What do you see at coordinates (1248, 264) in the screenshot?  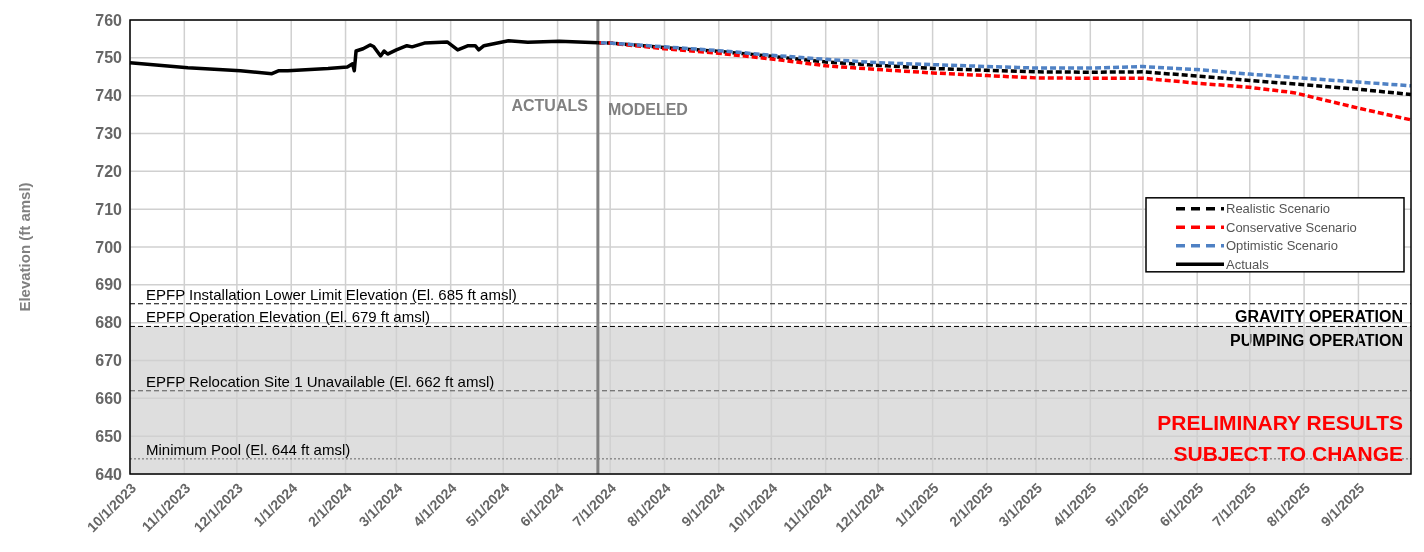 I see `legend-label: Actuals` at bounding box center [1248, 264].